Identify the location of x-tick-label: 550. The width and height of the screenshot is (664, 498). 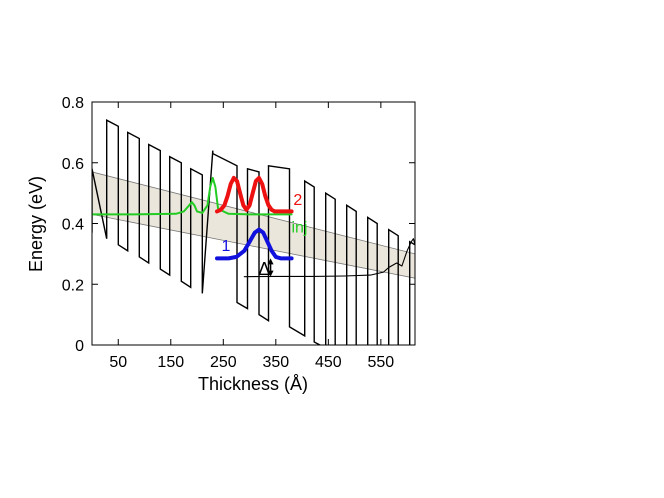
(381, 362).